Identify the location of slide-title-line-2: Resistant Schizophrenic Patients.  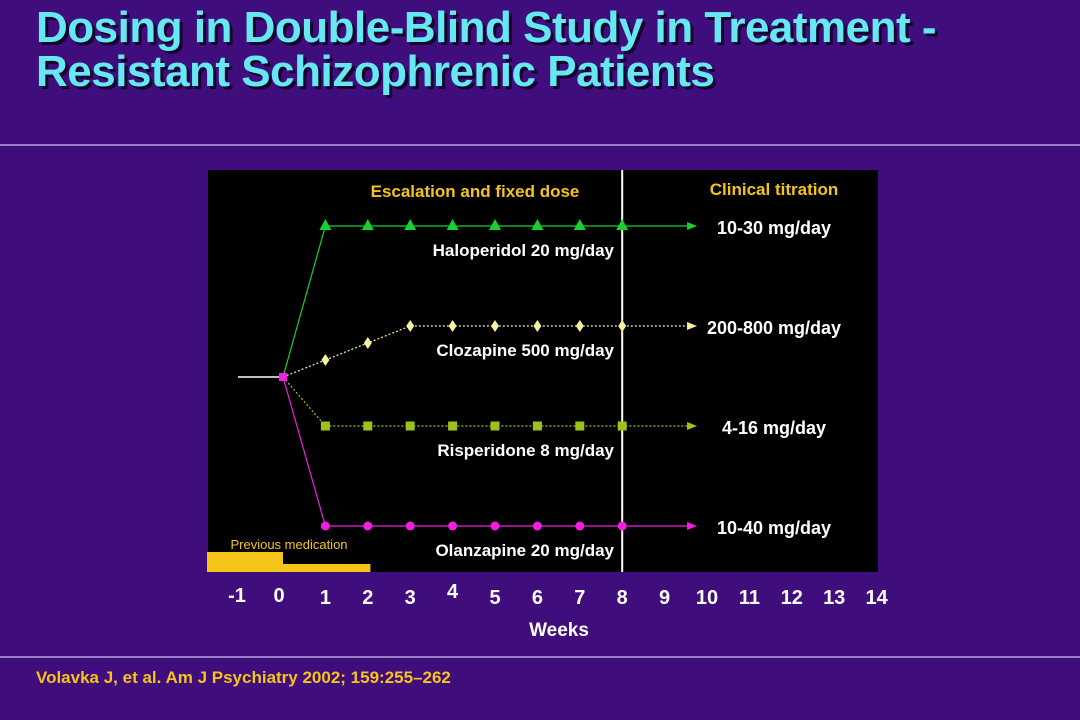
(375, 71).